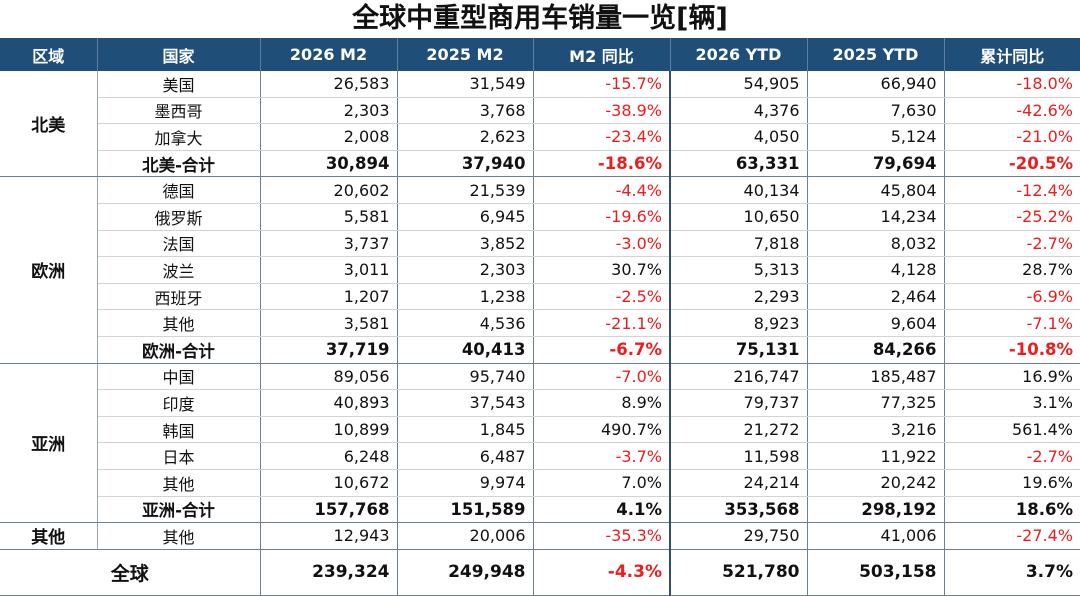  I want to click on cell-ytd-yoy: -12.4%, so click(1012, 190).